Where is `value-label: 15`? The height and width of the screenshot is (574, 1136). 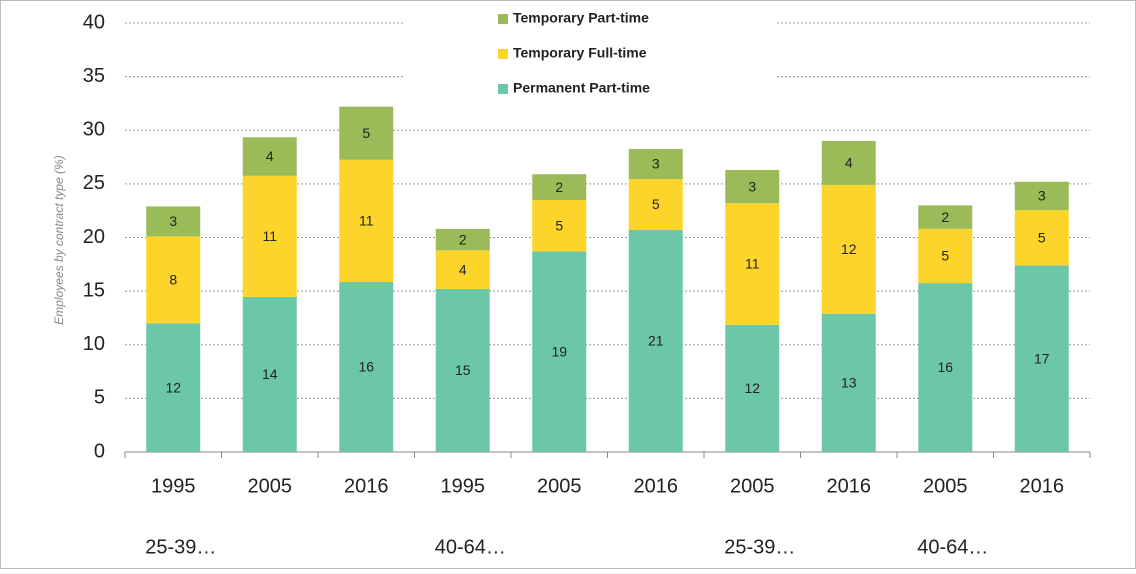
value-label: 15 is located at coordinates (463, 370).